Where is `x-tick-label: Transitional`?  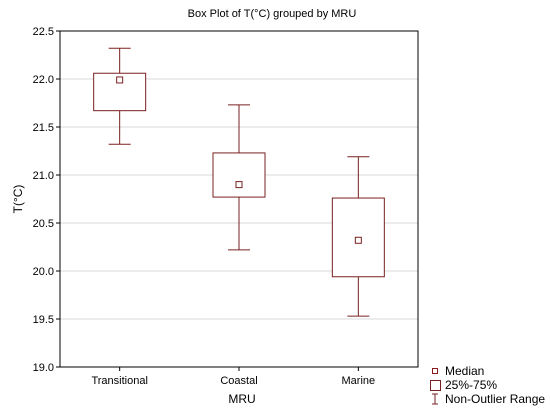 x-tick-label: Transitional is located at coordinates (119, 381).